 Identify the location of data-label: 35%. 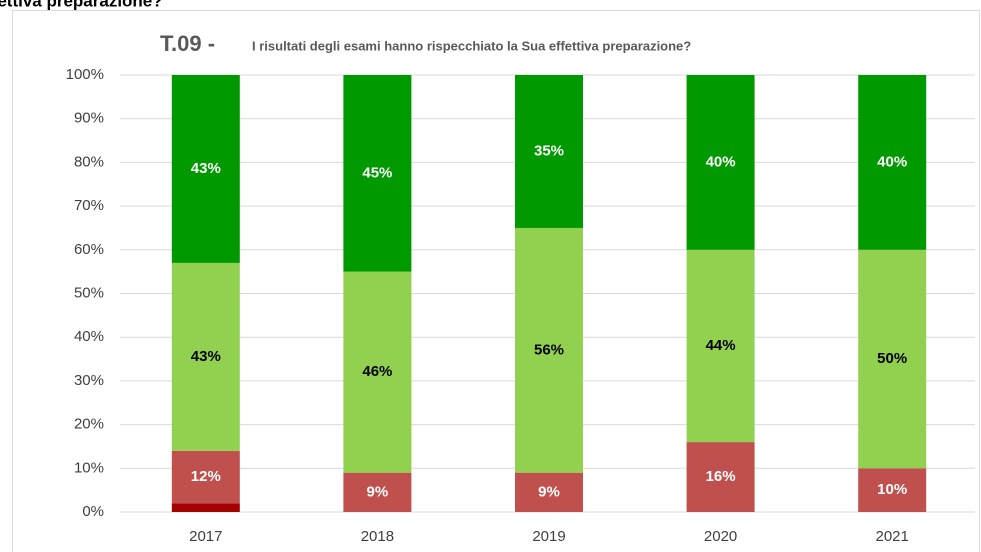
(549, 150).